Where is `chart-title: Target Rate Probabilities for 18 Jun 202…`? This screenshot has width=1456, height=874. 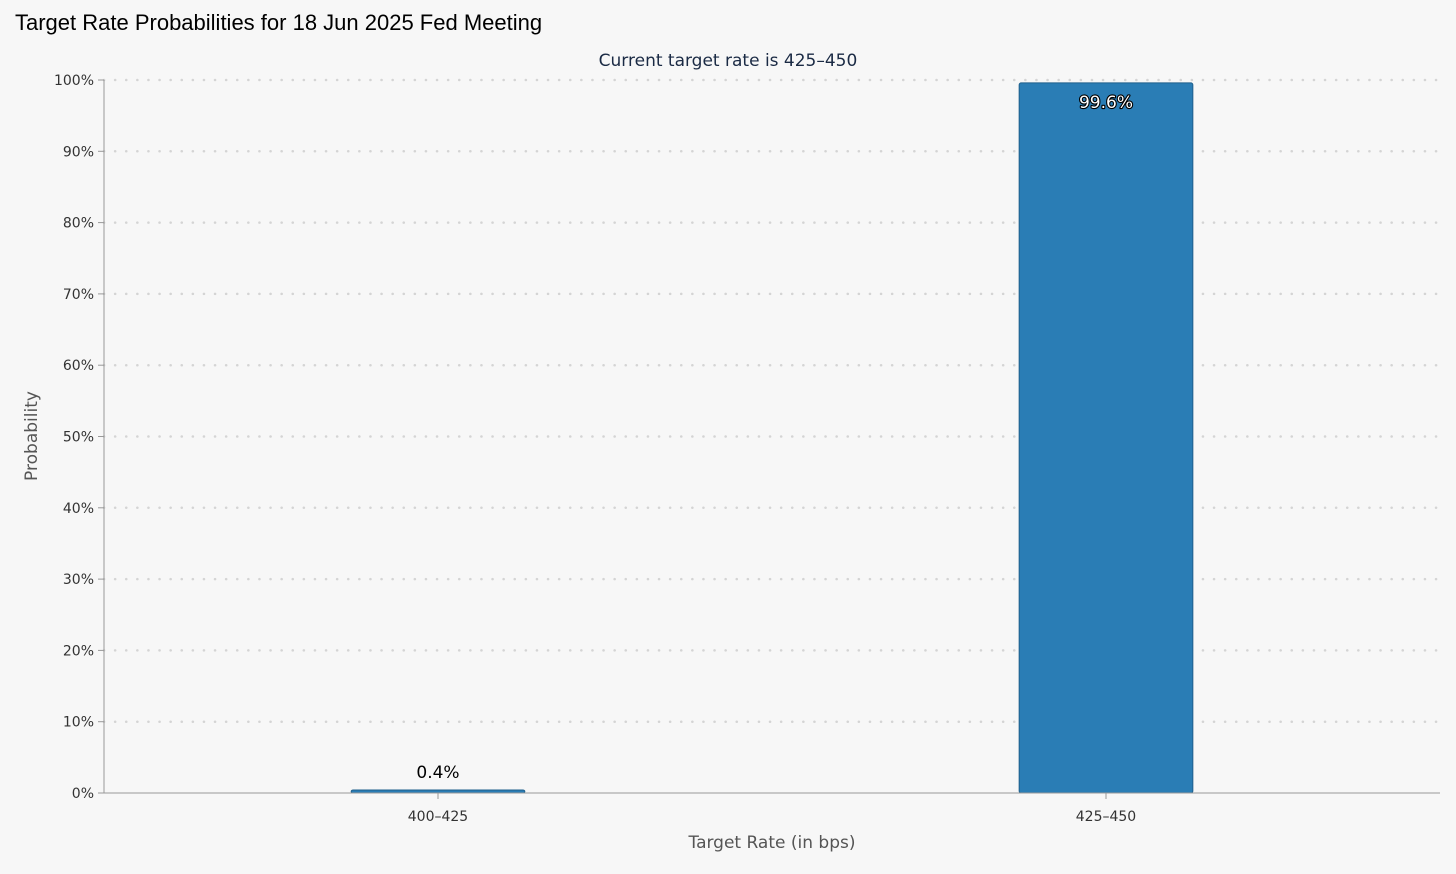 chart-title: Target Rate Probabilities for 18 Jun 202… is located at coordinates (279, 22).